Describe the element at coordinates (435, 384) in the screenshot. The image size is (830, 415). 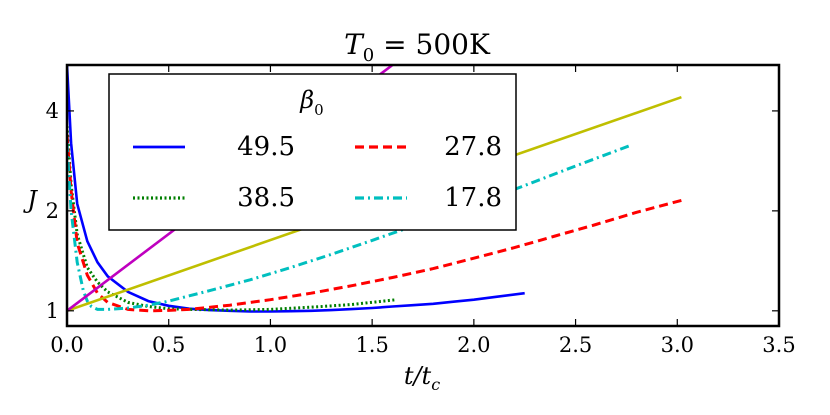
I see `x-label-sub: c` at that location.